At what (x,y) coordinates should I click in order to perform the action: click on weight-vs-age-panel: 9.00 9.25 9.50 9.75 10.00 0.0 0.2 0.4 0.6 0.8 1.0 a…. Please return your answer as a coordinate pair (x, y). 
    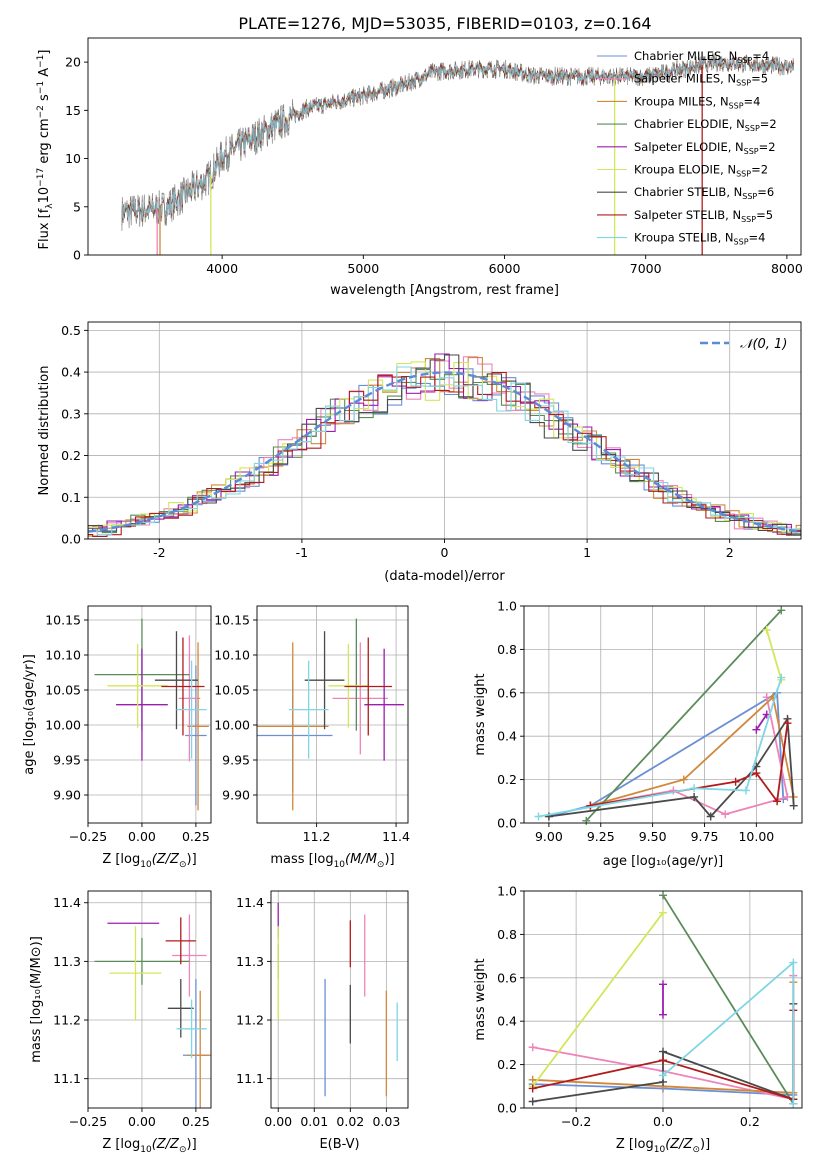
    Looking at the image, I should click on (638, 734).